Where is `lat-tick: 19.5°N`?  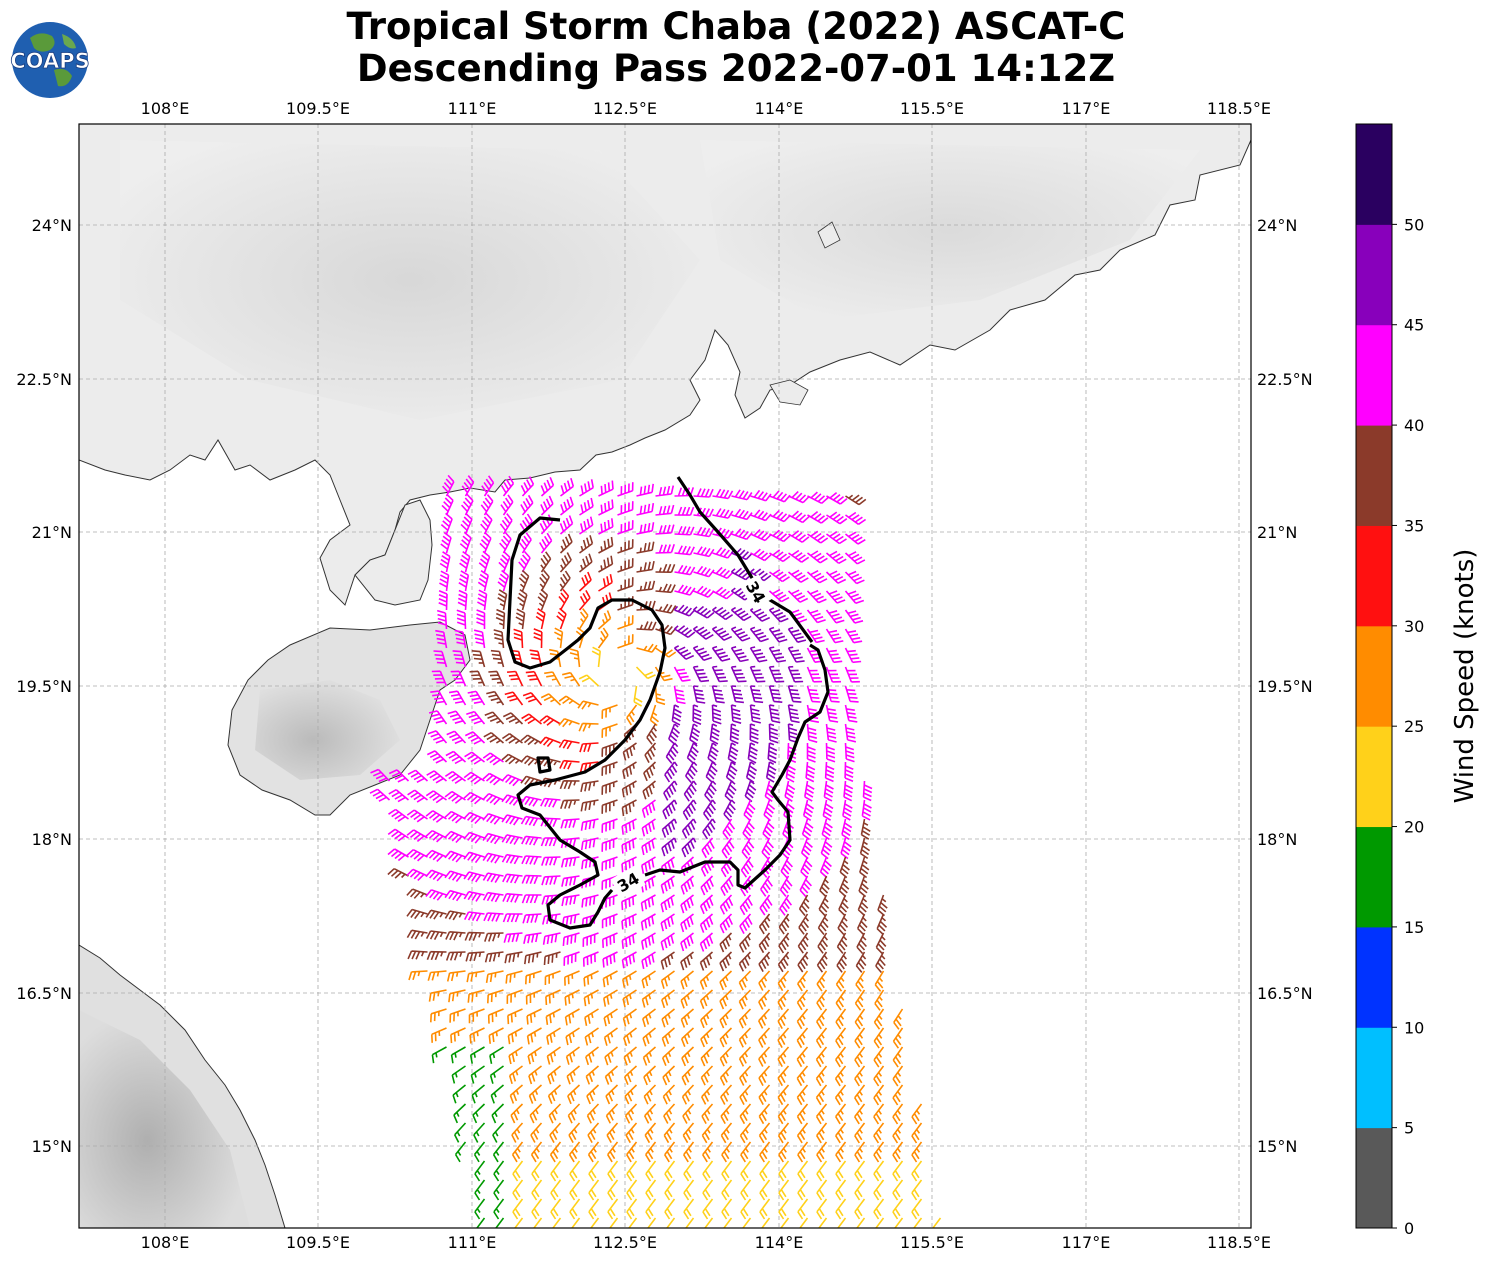 lat-tick: 19.5°N is located at coordinates (44, 686).